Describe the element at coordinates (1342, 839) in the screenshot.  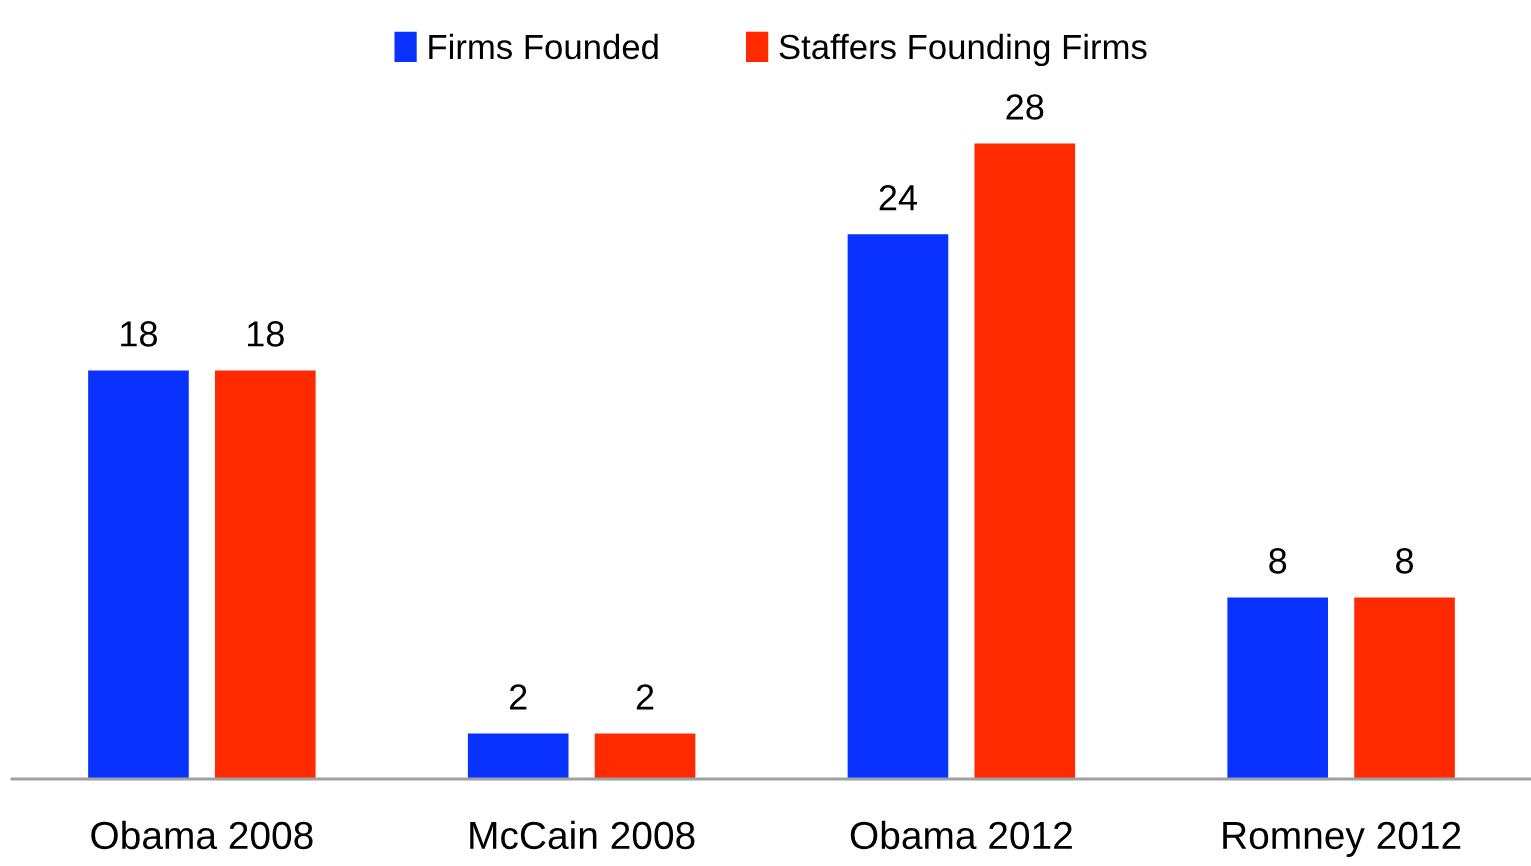
I see `x-tick-label: Romney 2012` at that location.